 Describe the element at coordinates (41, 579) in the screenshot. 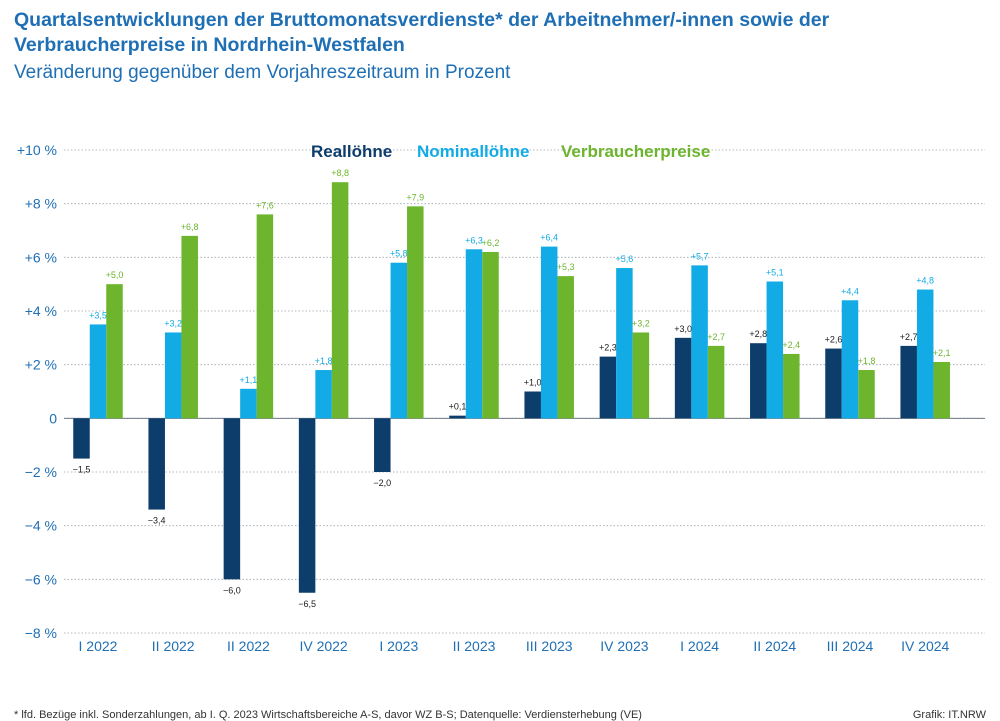

I see `y-tick-label: −6 %` at that location.